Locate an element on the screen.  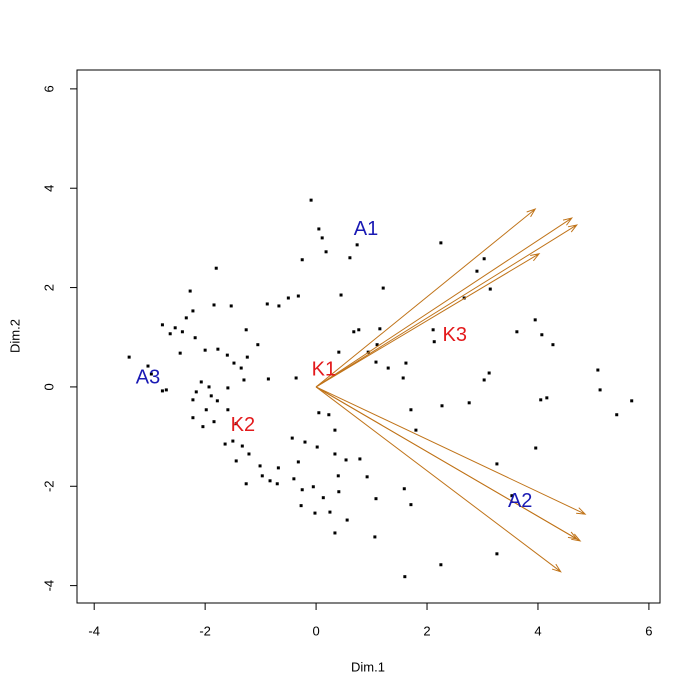
annotation: A3 is located at coordinates (148, 377).